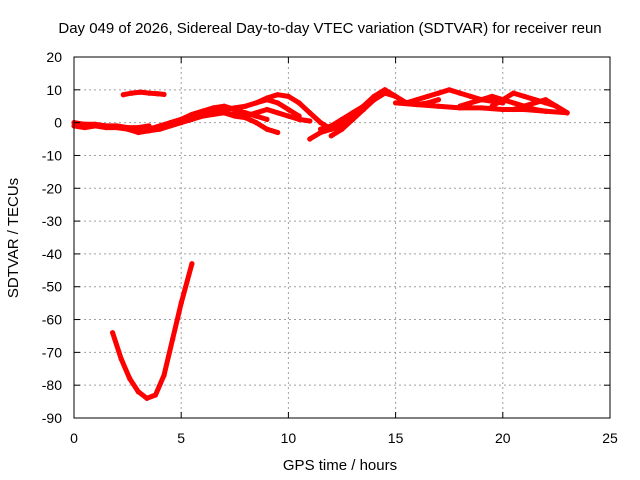 The width and height of the screenshot is (640, 480). Describe the element at coordinates (52, 188) in the screenshot. I see `y-tick-label: -20` at that location.